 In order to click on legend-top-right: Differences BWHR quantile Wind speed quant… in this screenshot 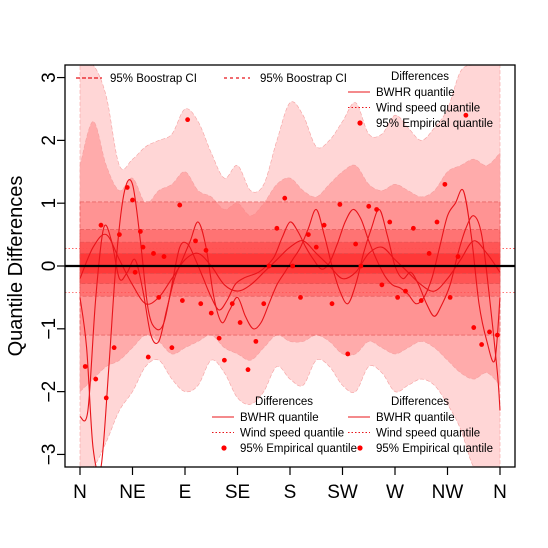, I will do `click(420, 100)`.